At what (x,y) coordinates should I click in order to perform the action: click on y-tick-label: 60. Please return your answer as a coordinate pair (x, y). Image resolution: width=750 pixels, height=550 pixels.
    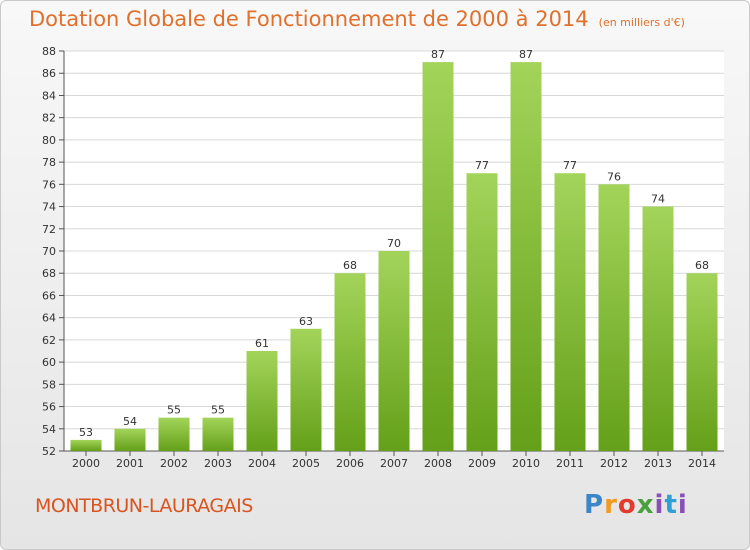
    Looking at the image, I should click on (49, 362).